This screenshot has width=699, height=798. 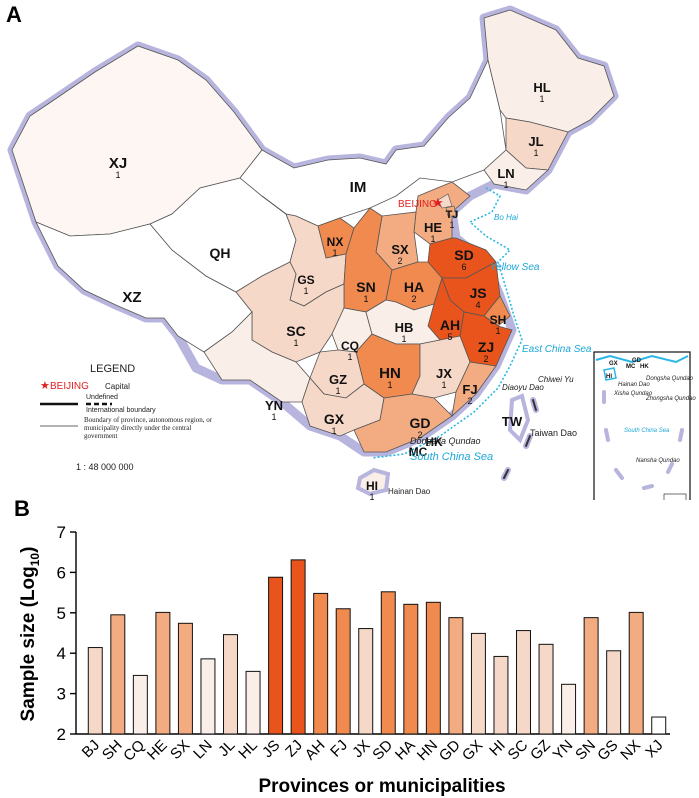 I want to click on bar-jx, so click(x=366, y=681).